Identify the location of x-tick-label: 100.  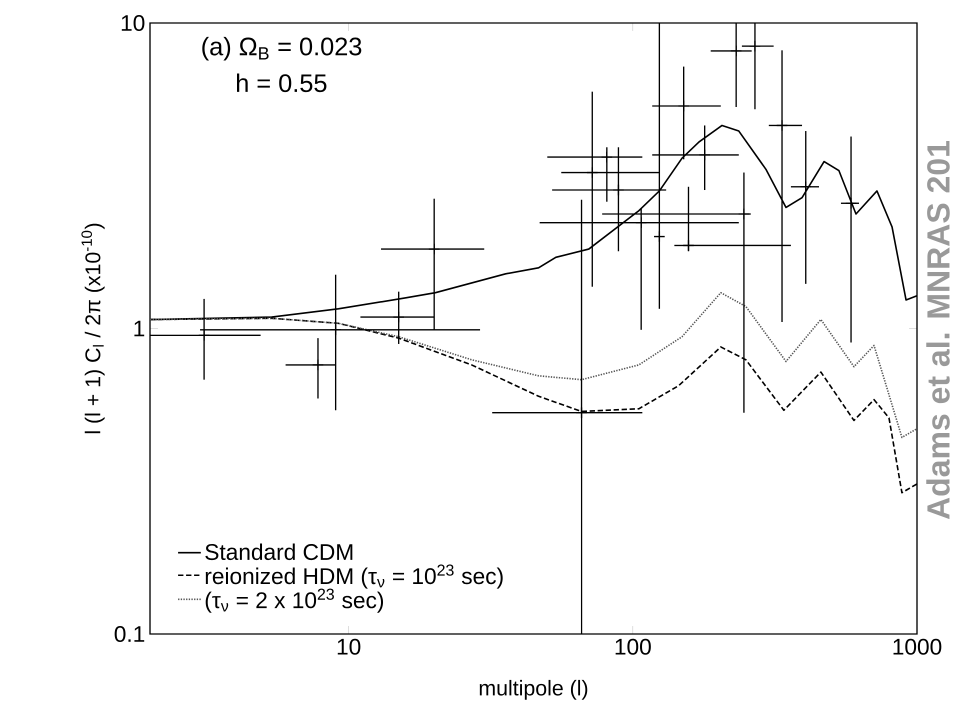
(633, 646).